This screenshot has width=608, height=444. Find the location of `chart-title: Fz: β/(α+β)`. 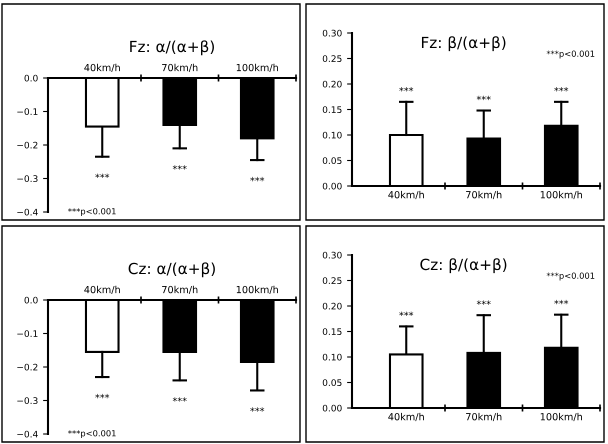

chart-title: Fz: β/(α+β) is located at coordinates (464, 44).